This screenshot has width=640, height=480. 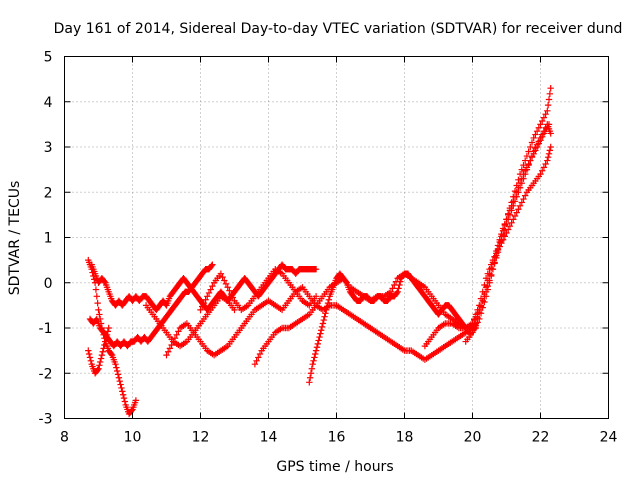 I want to click on series-track-f, so click(x=365, y=319).